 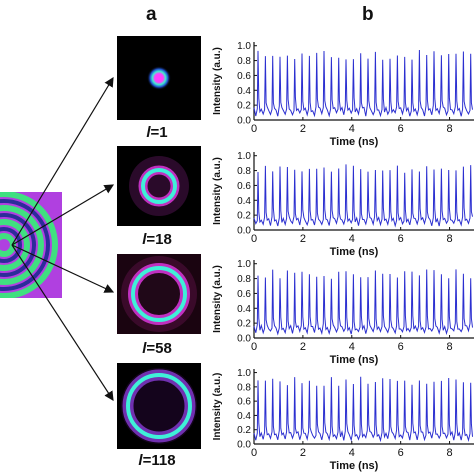 I want to click on arrow-to-l118, so click(x=62, y=323).